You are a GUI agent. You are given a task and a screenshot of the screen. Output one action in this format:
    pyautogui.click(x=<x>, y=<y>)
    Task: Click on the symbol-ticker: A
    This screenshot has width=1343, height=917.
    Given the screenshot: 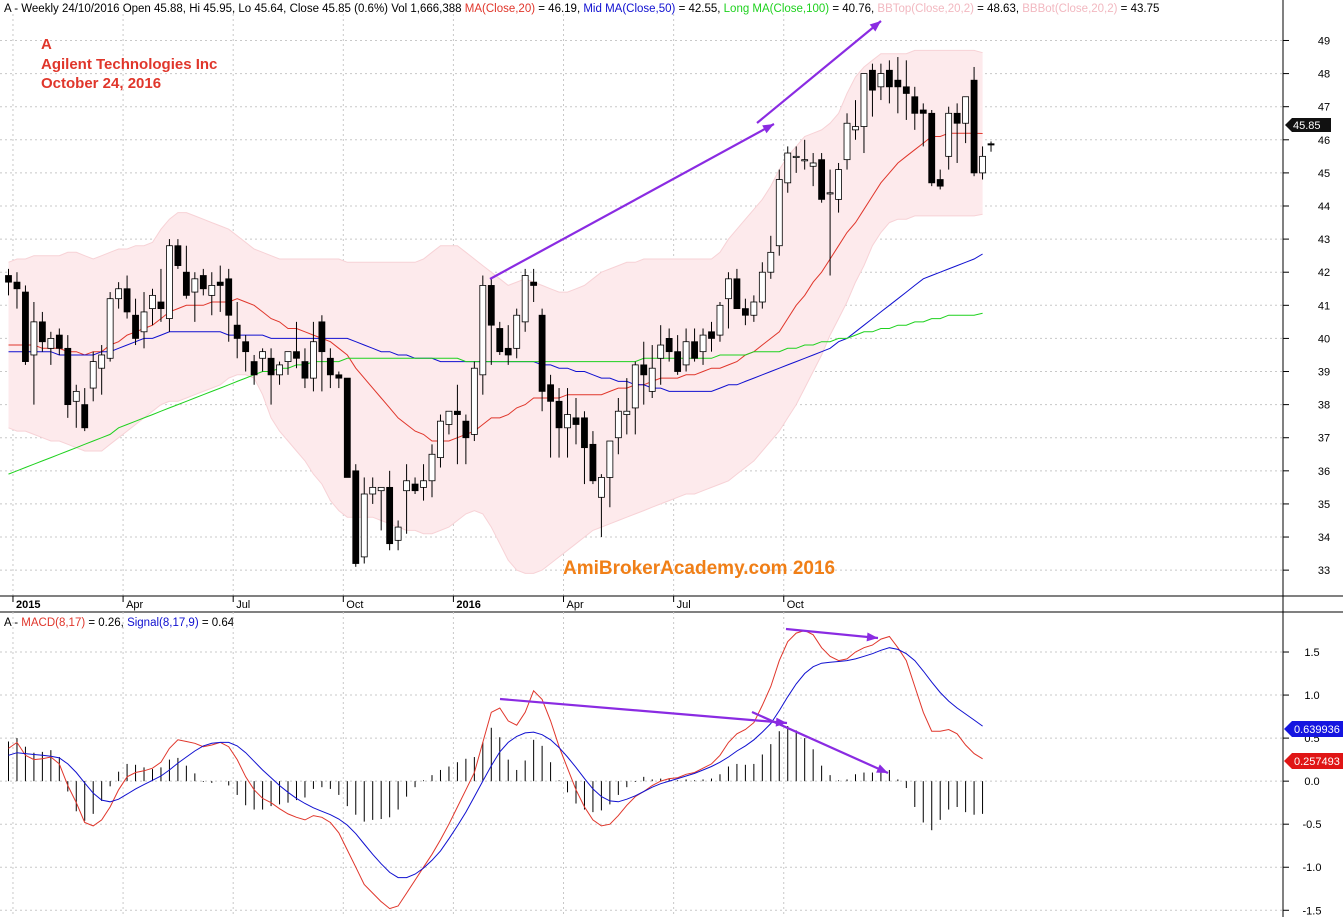 What is the action you would take?
    pyautogui.click(x=46, y=44)
    